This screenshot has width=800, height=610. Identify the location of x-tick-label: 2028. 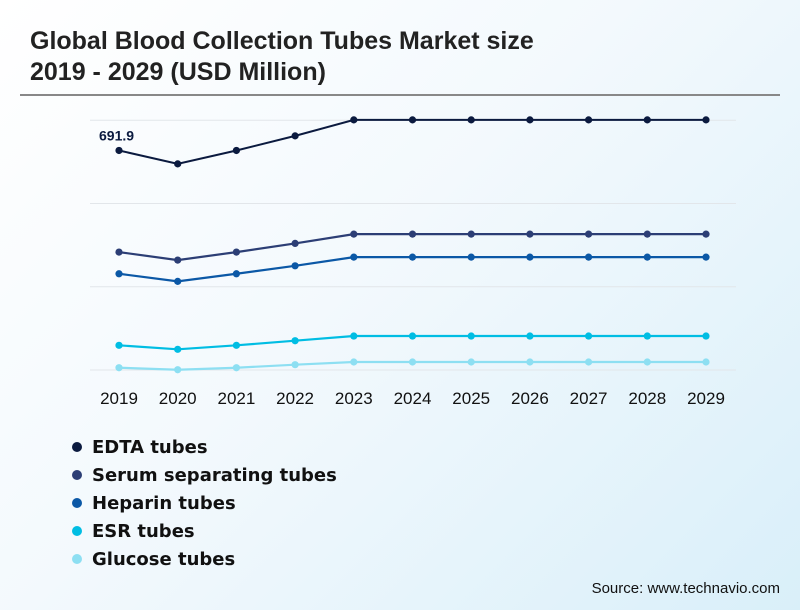
(647, 398).